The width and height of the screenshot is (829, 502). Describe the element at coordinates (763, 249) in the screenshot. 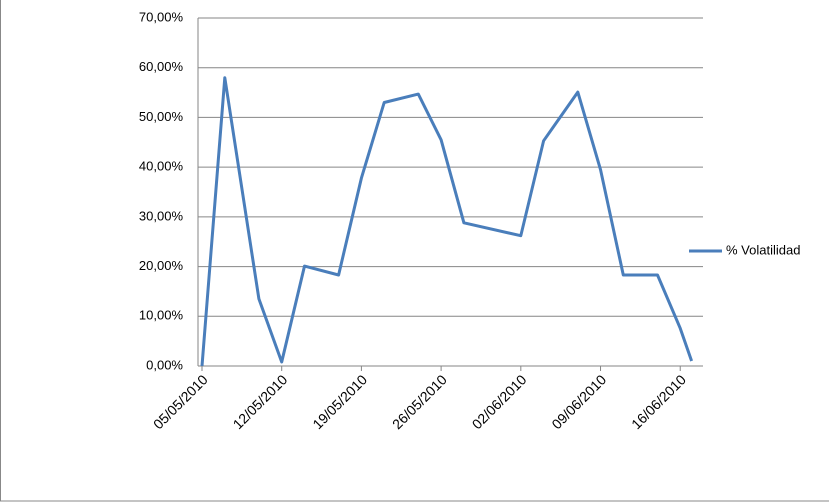

I see `legend-label: % Volatilidad` at that location.